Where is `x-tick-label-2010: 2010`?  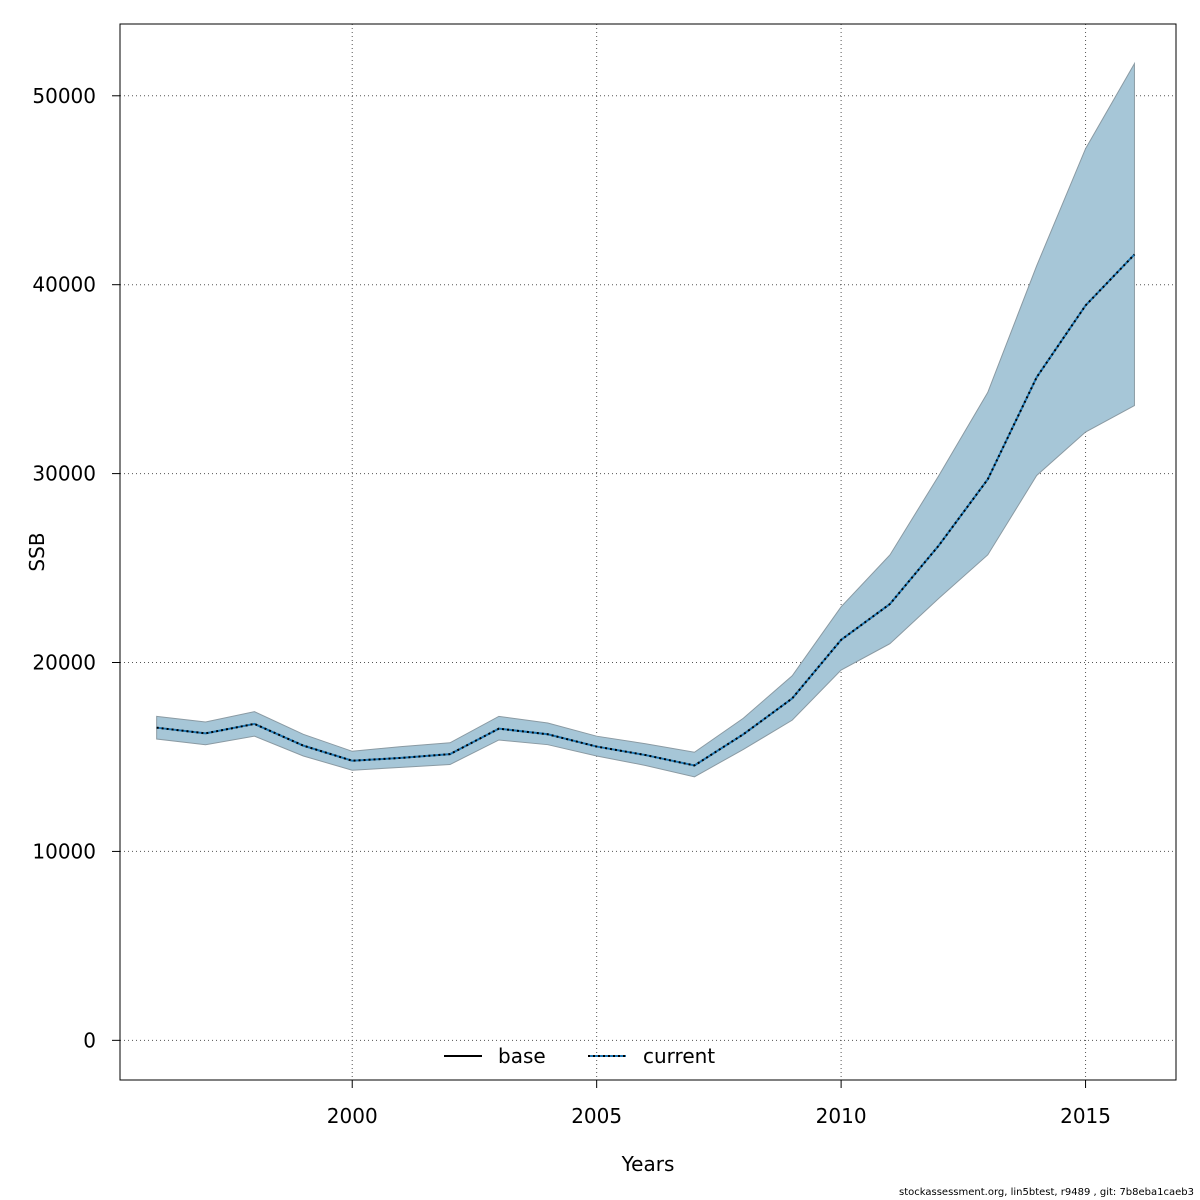 x-tick-label-2010: 2010 is located at coordinates (841, 1116).